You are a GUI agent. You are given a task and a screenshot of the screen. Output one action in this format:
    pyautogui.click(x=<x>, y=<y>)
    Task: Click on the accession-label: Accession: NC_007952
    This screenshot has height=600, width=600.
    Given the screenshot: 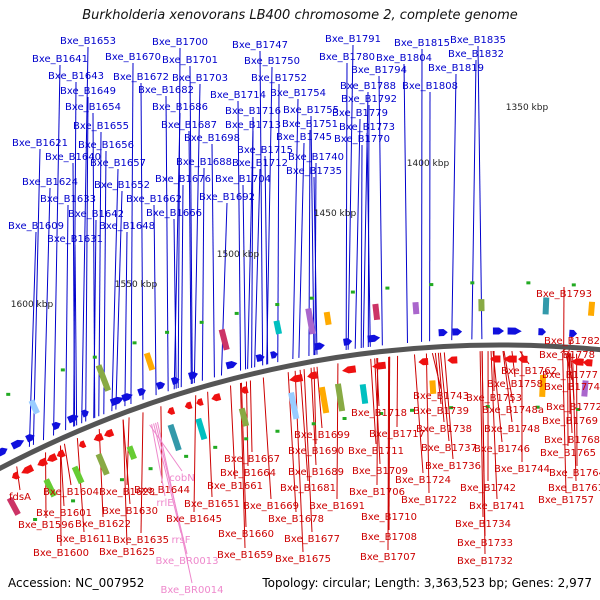 What is the action you would take?
    pyautogui.click(x=76, y=583)
    